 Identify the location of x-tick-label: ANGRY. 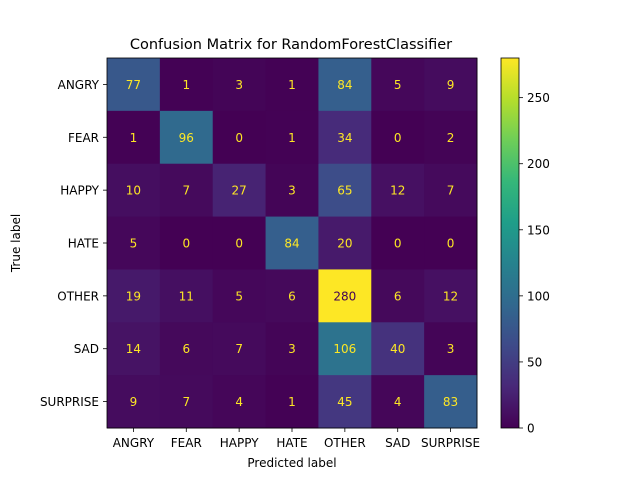
(134, 443).